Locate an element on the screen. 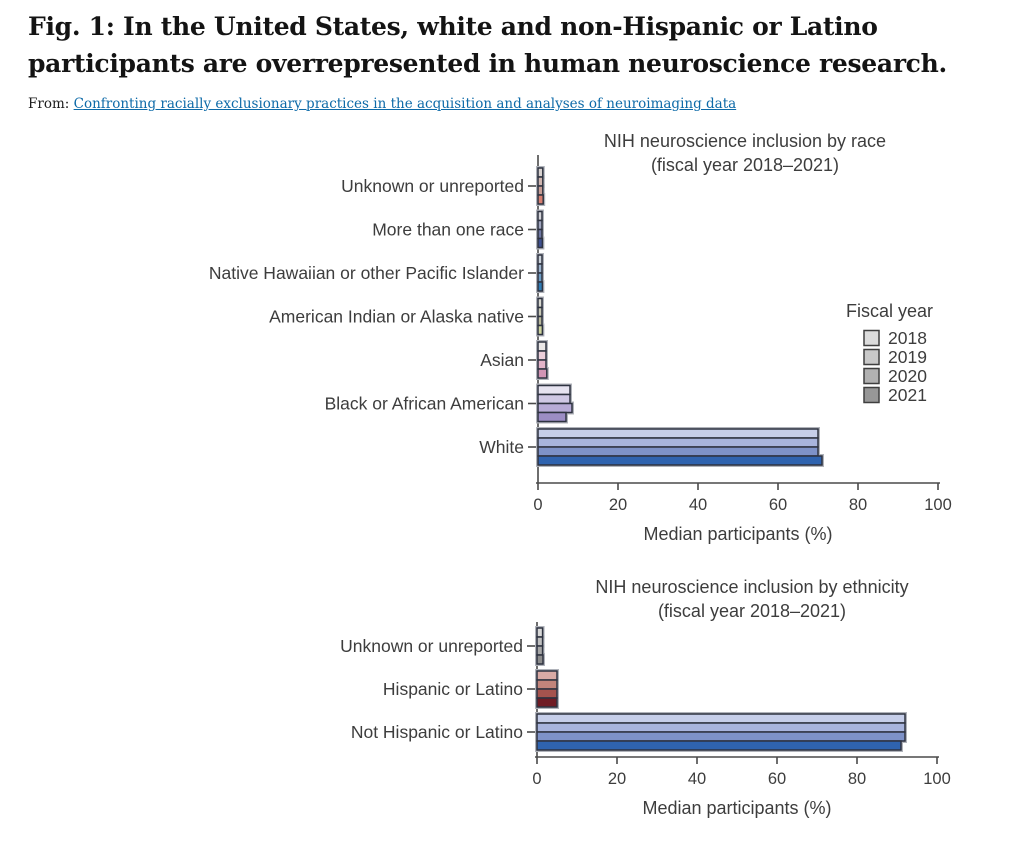 This screenshot has width=1023, height=844. bar-hispanic-or-latino-2021 is located at coordinates (547, 702).